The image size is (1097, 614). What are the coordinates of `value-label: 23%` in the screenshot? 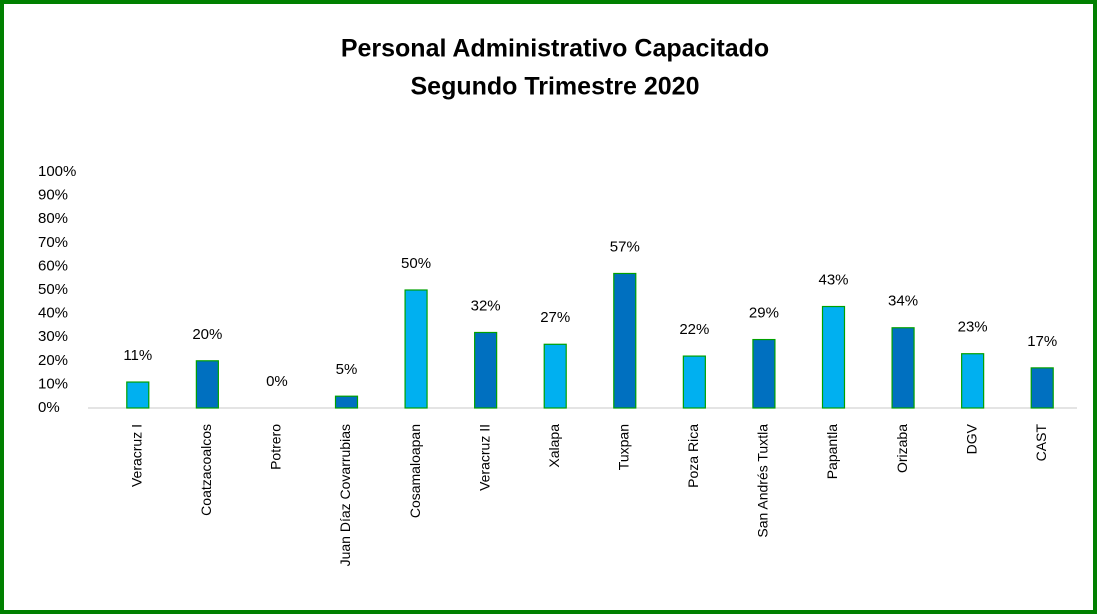 It's located at (973, 327).